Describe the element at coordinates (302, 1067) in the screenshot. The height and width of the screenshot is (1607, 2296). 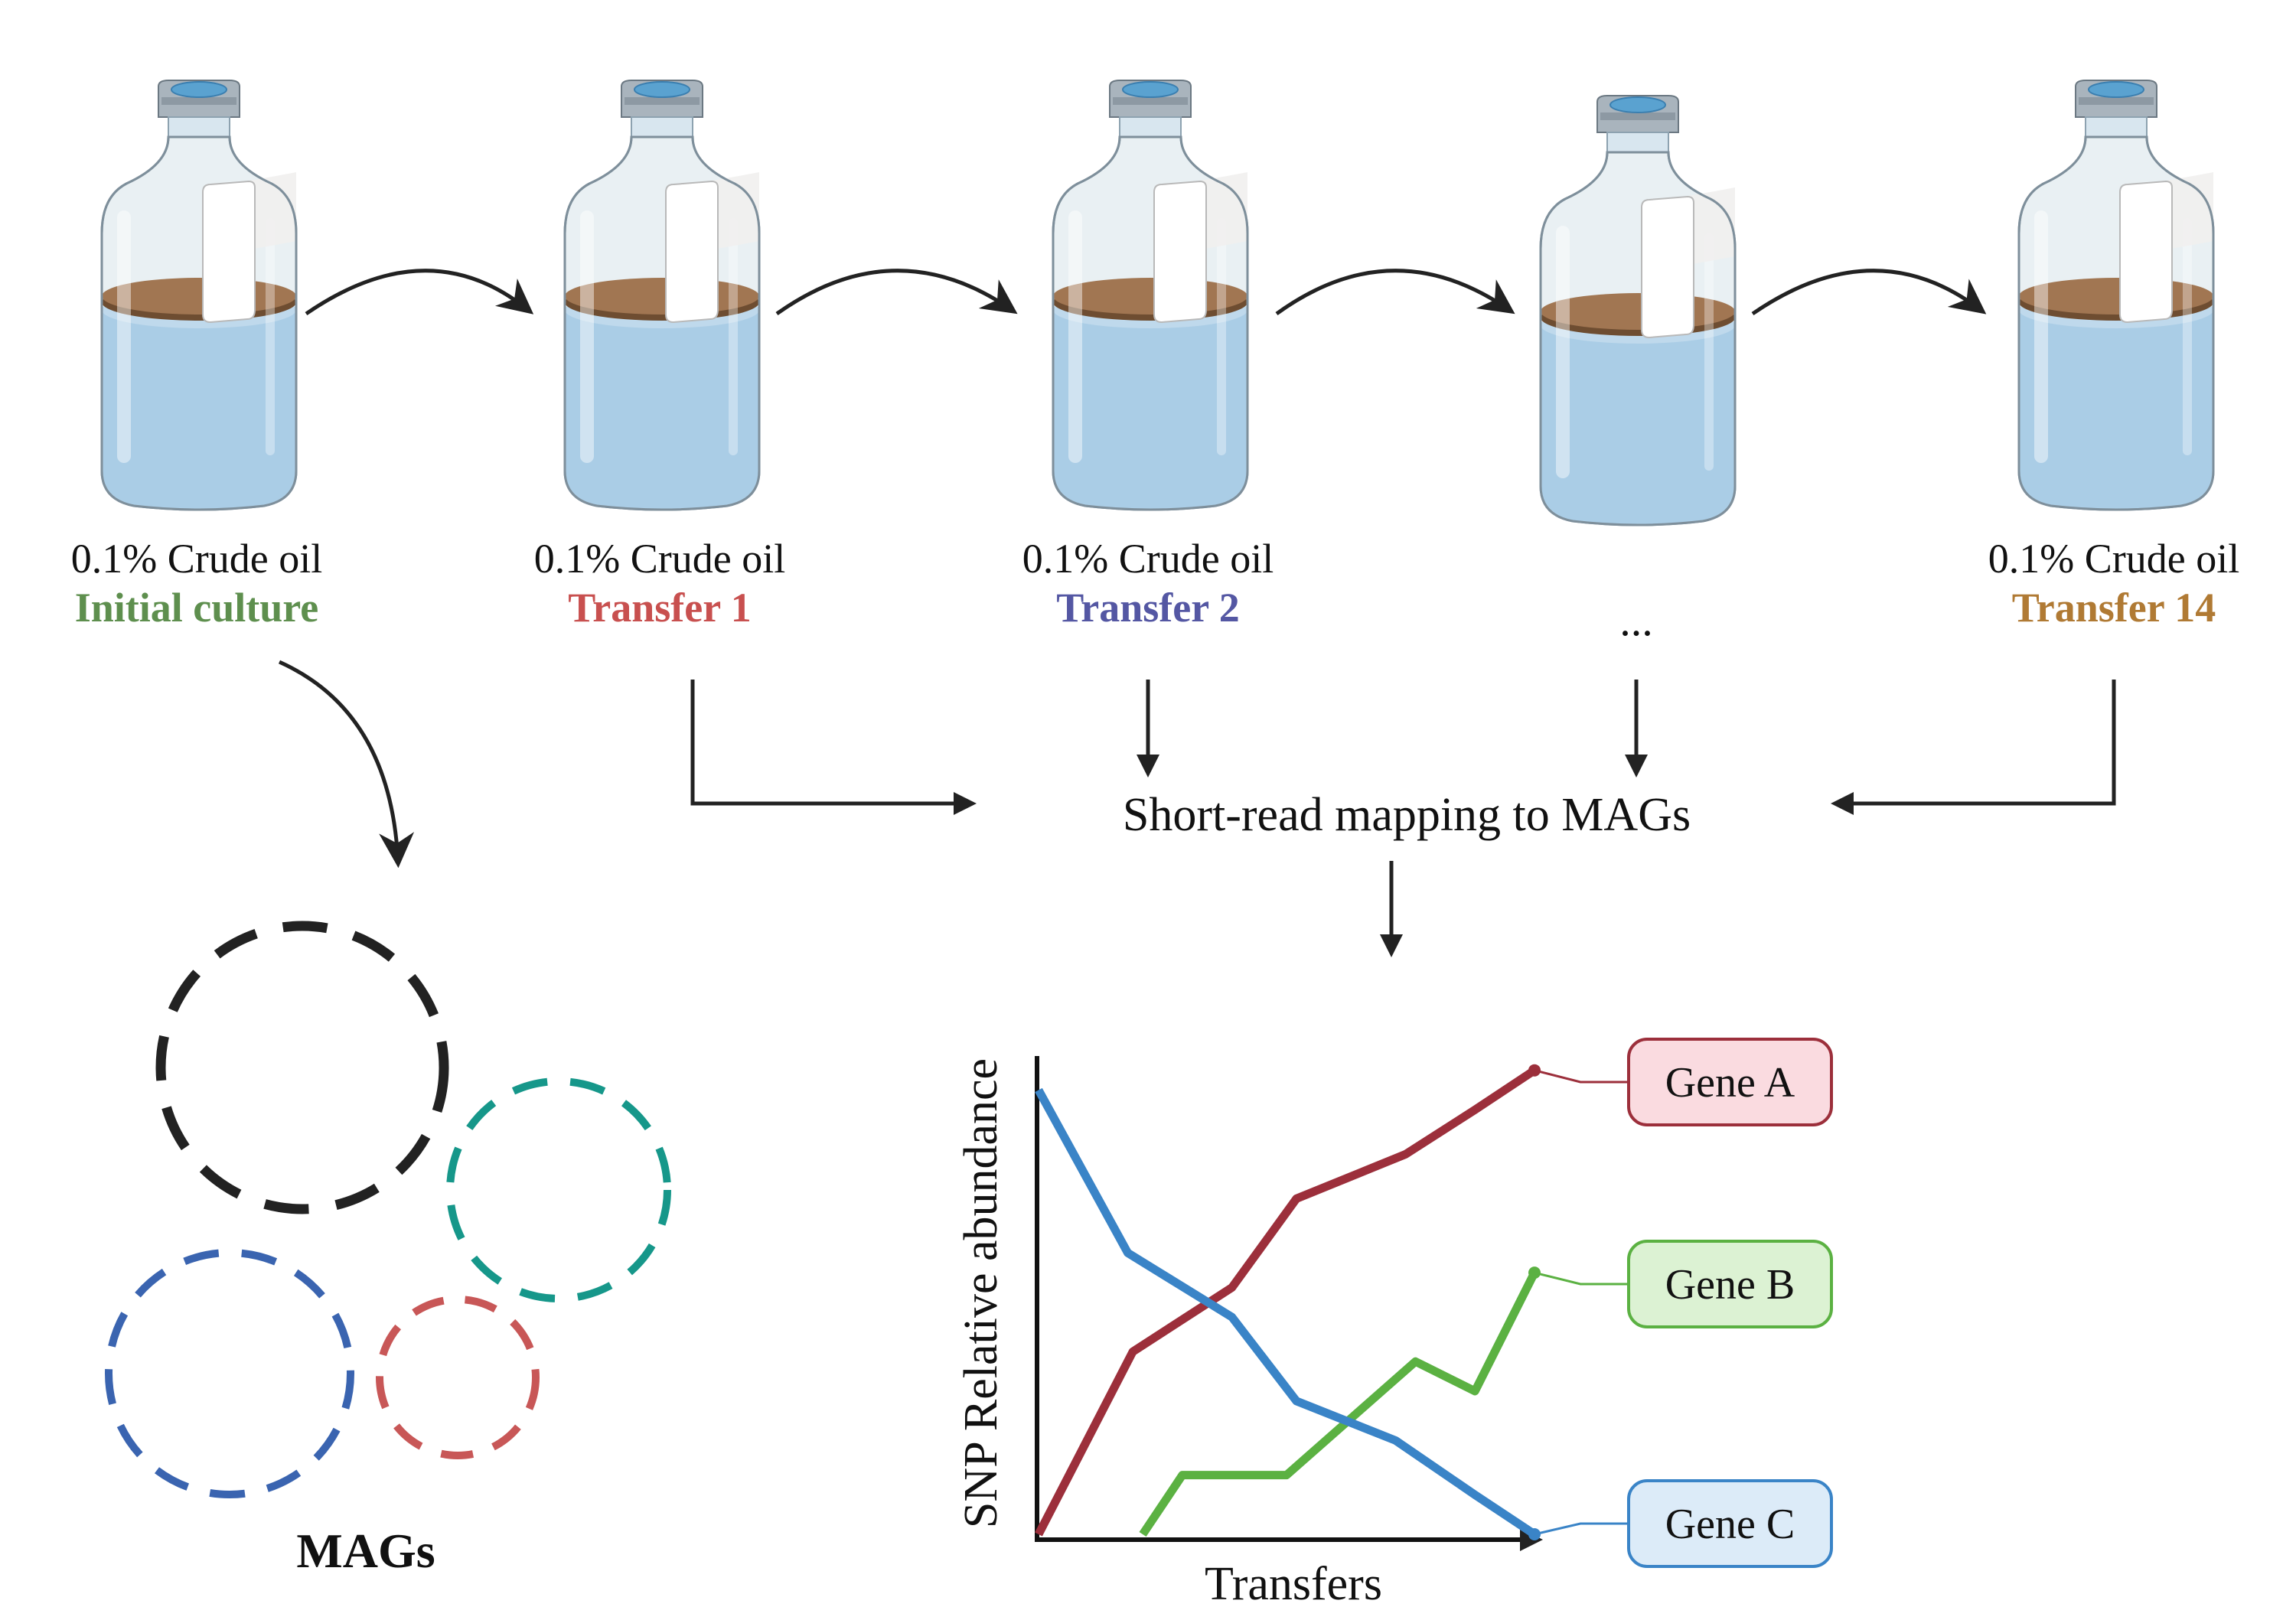
I see `mag-circle-black` at that location.